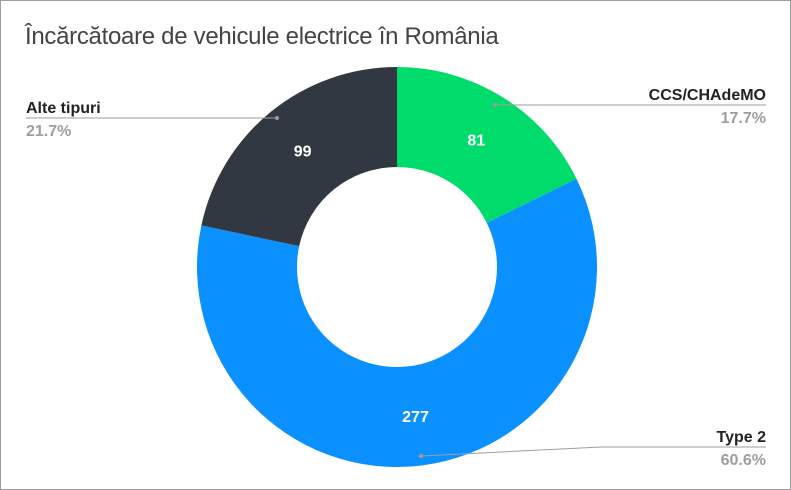  What do you see at coordinates (707, 95) in the screenshot?
I see `slice-name-label: CCS/CHAdeMO` at bounding box center [707, 95].